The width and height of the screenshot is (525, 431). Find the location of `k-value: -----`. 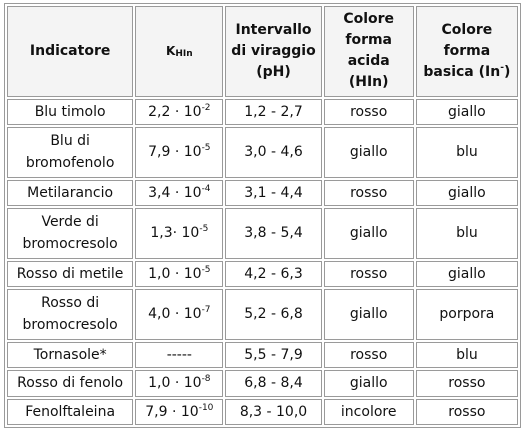

k-value: ----- is located at coordinates (179, 355).